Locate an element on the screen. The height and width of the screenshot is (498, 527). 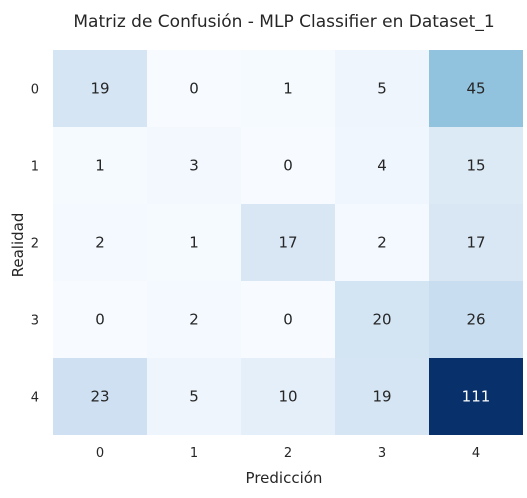
heatmap-cell-value: 10 is located at coordinates (287, 397).